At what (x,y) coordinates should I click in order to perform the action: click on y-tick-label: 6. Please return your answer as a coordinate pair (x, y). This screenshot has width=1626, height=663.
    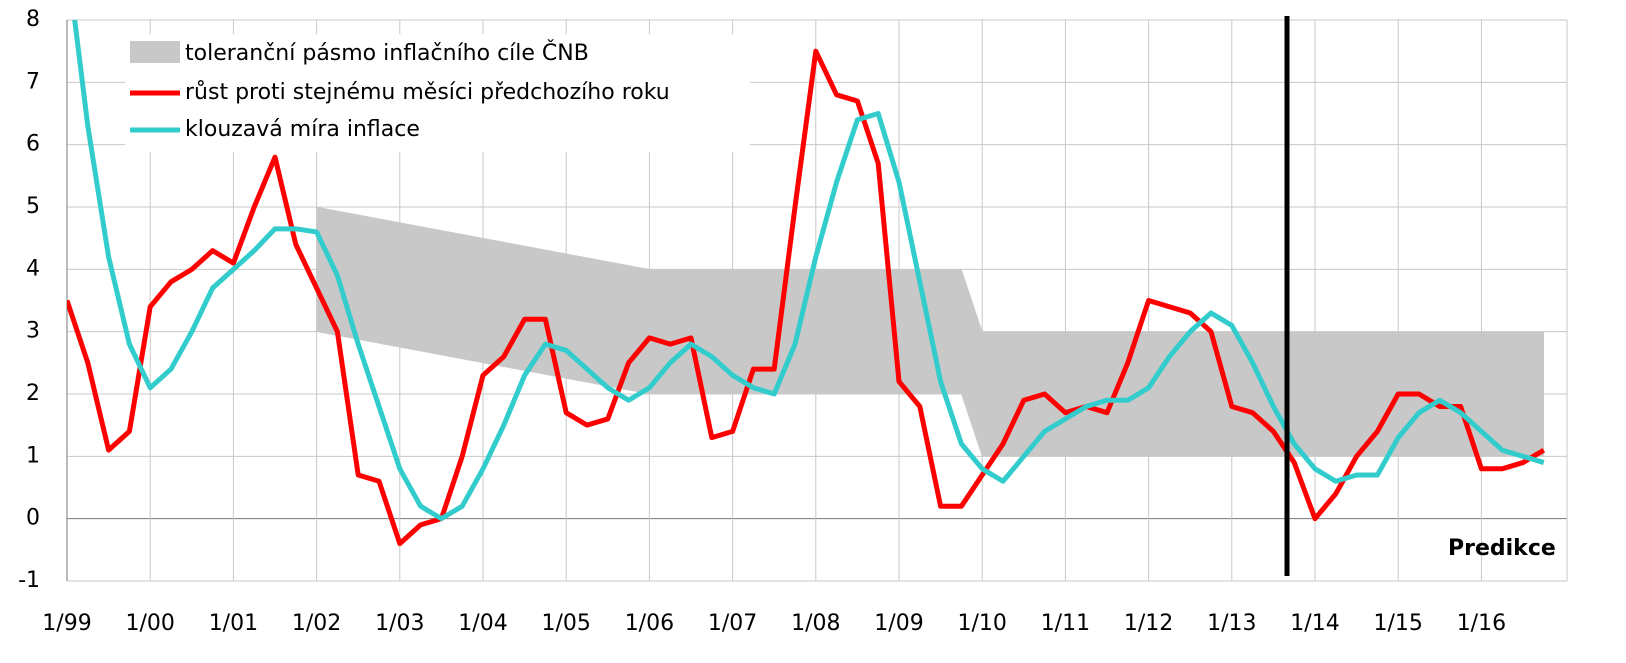
    Looking at the image, I should click on (33, 144).